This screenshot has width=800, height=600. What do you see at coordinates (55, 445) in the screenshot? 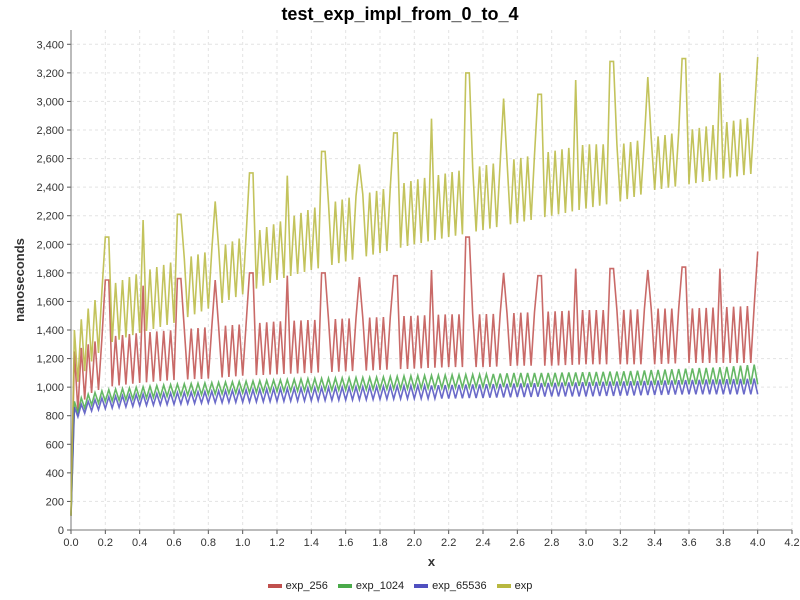
I see `y-tick-label: 600` at bounding box center [55, 445].